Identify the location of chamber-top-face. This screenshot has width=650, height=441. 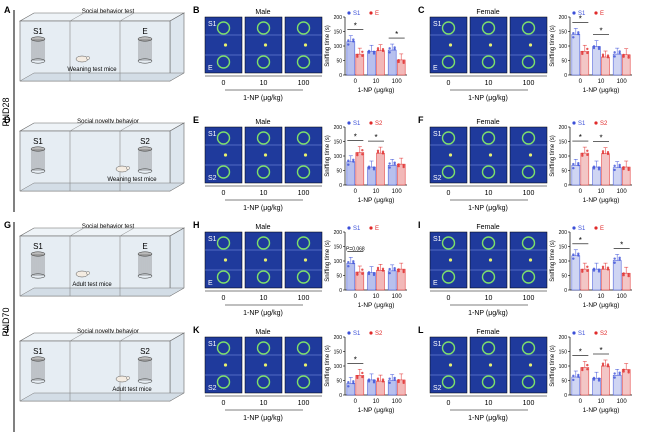
(102, 337).